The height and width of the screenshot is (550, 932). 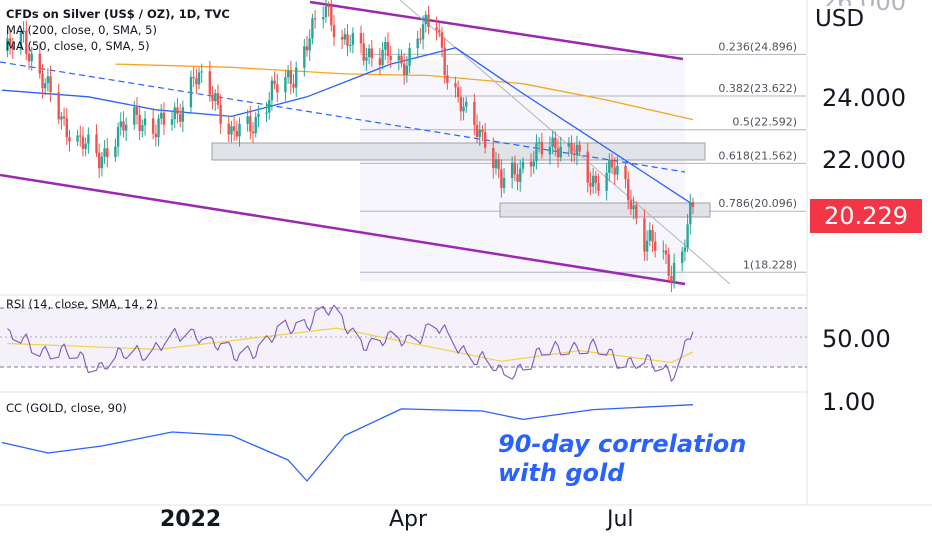 What do you see at coordinates (82, 304) in the screenshot?
I see `legend-rsi: RSI (14, close, SMA, 14, 2)` at bounding box center [82, 304].